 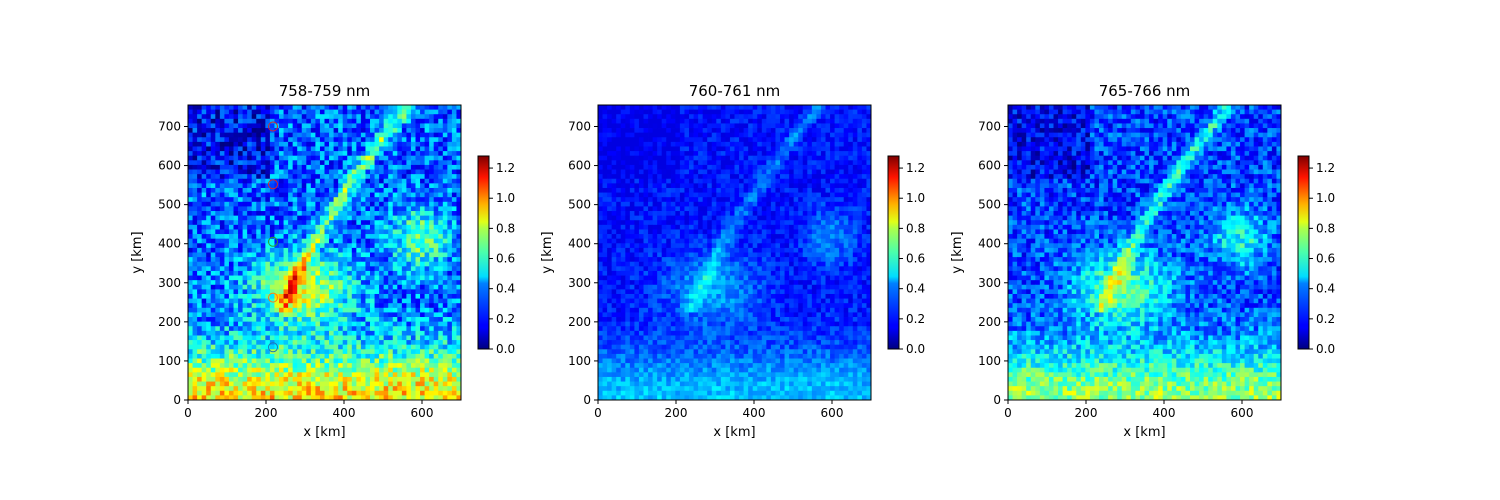 I want to click on panel-title: 758-759 nm, so click(x=325, y=91).